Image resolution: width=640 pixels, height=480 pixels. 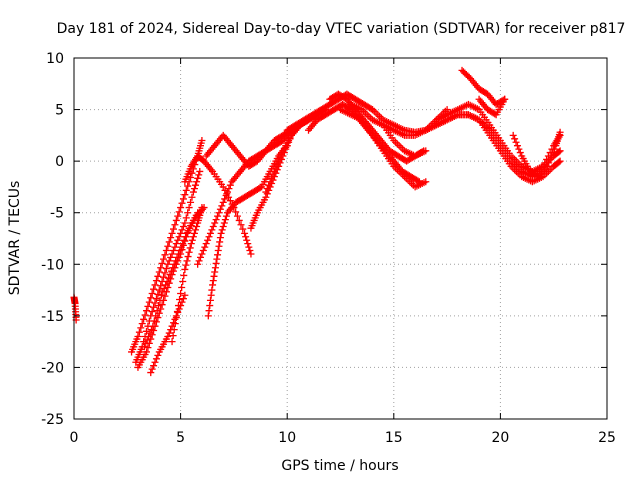 I want to click on x-tick-label: 25, so click(x=607, y=438).